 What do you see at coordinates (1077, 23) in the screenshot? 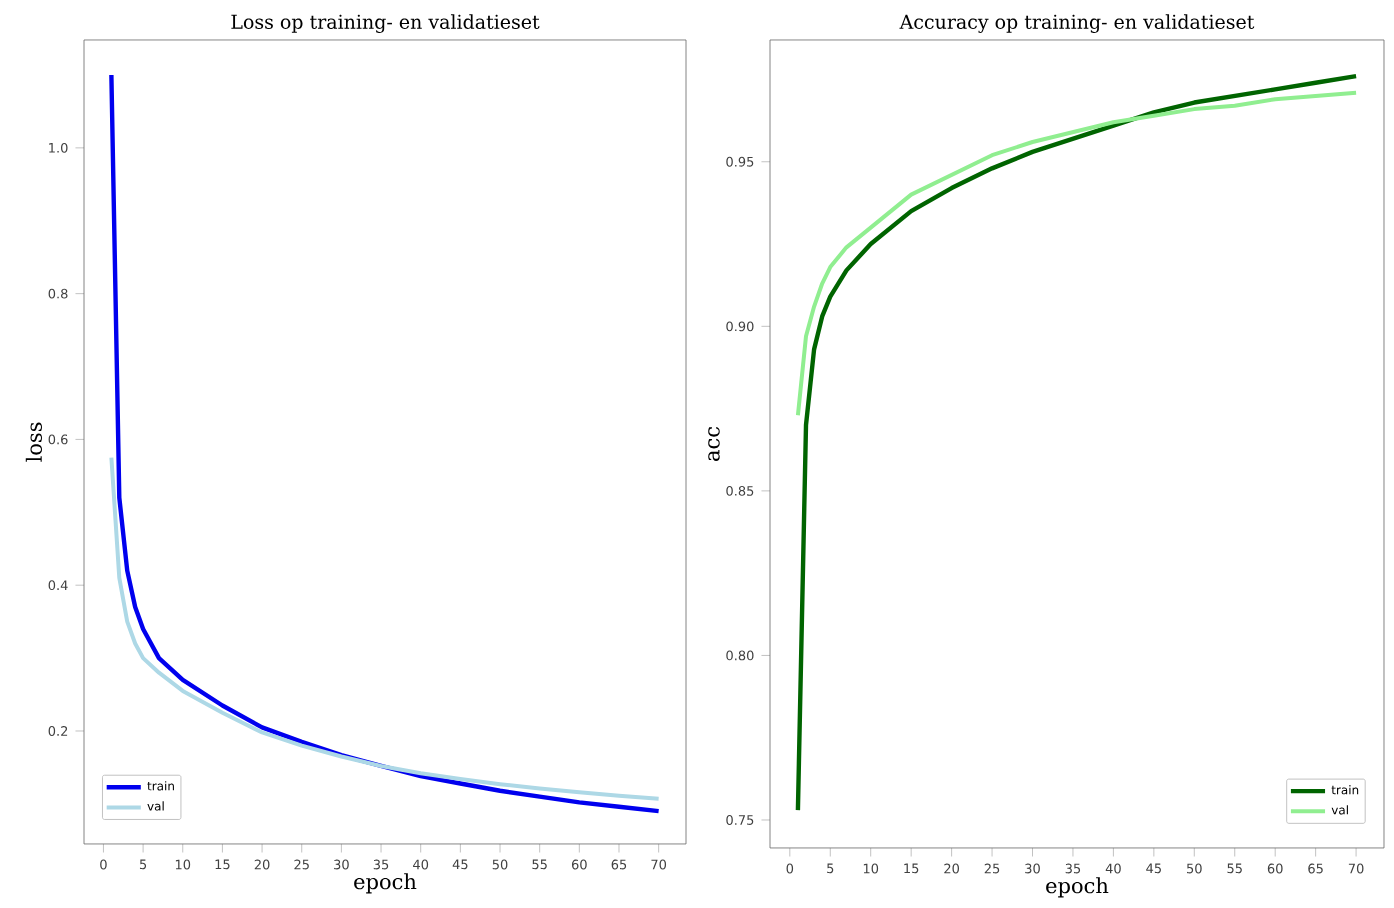
I see `chart-title: Accuracy op training- en validatieset` at bounding box center [1077, 23].